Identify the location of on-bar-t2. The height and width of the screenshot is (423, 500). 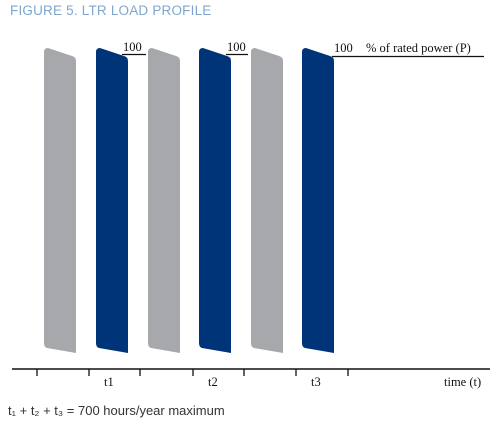
(215, 200).